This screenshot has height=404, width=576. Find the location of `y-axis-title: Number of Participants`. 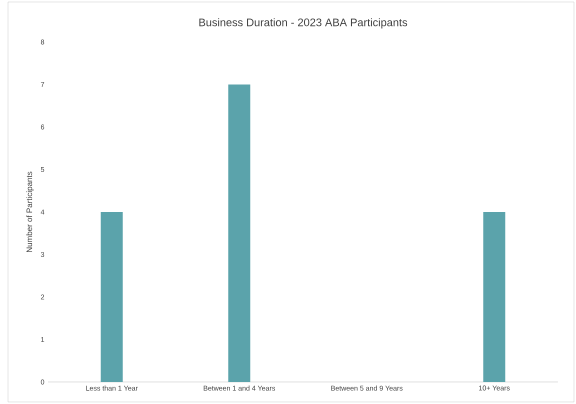

y-axis-title: Number of Participants is located at coordinates (30, 212).